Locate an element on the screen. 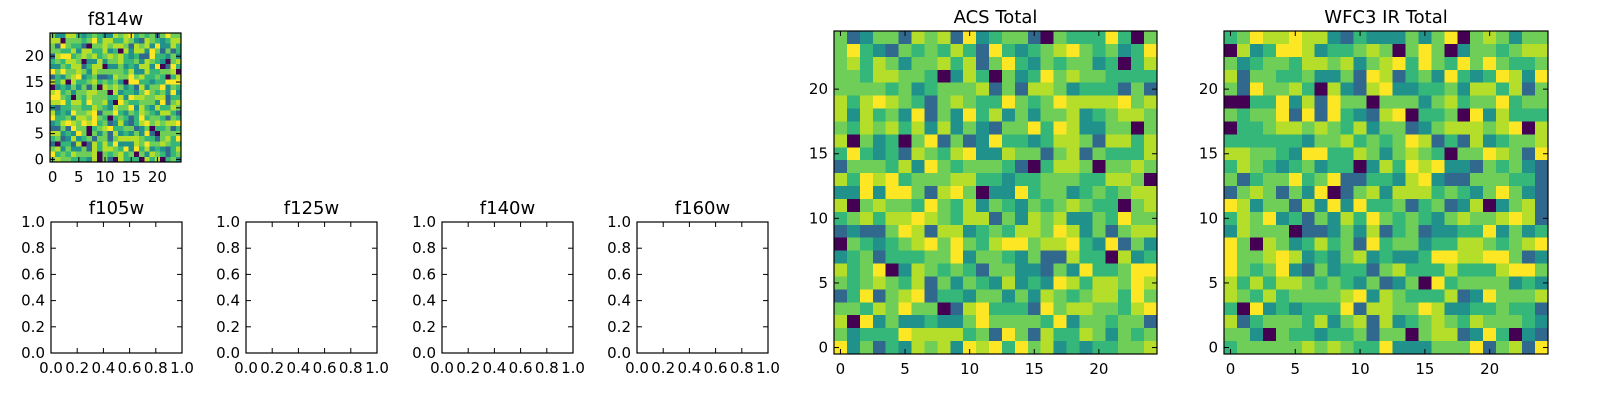 This screenshot has width=1600, height=400. panel-title: WFC3 IR Total is located at coordinates (1385, 17).